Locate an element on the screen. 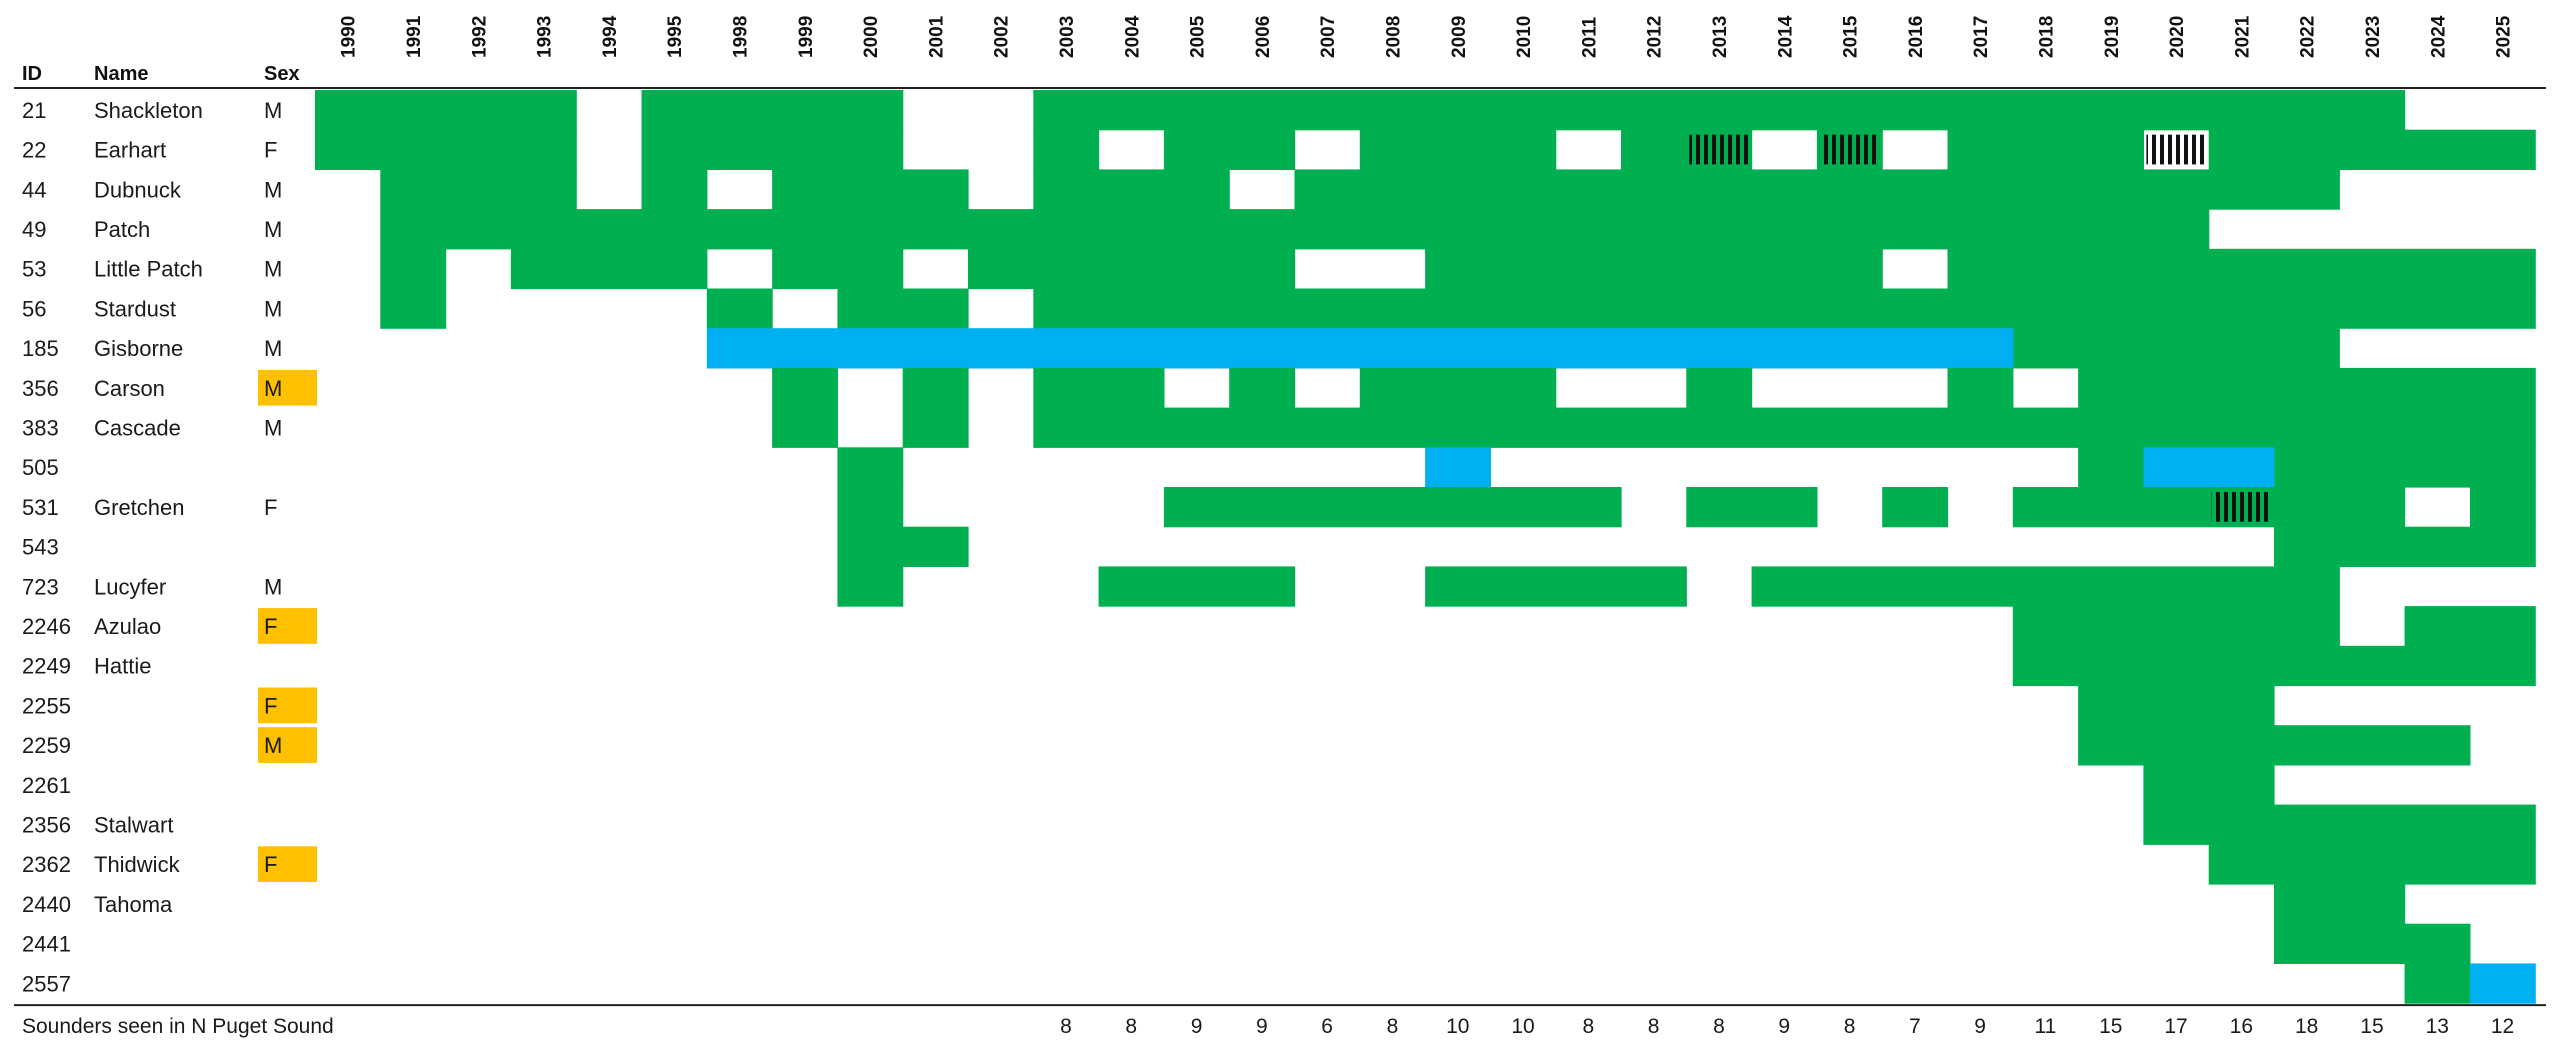 The height and width of the screenshot is (1048, 2560). row-id: 2255 is located at coordinates (46, 705).